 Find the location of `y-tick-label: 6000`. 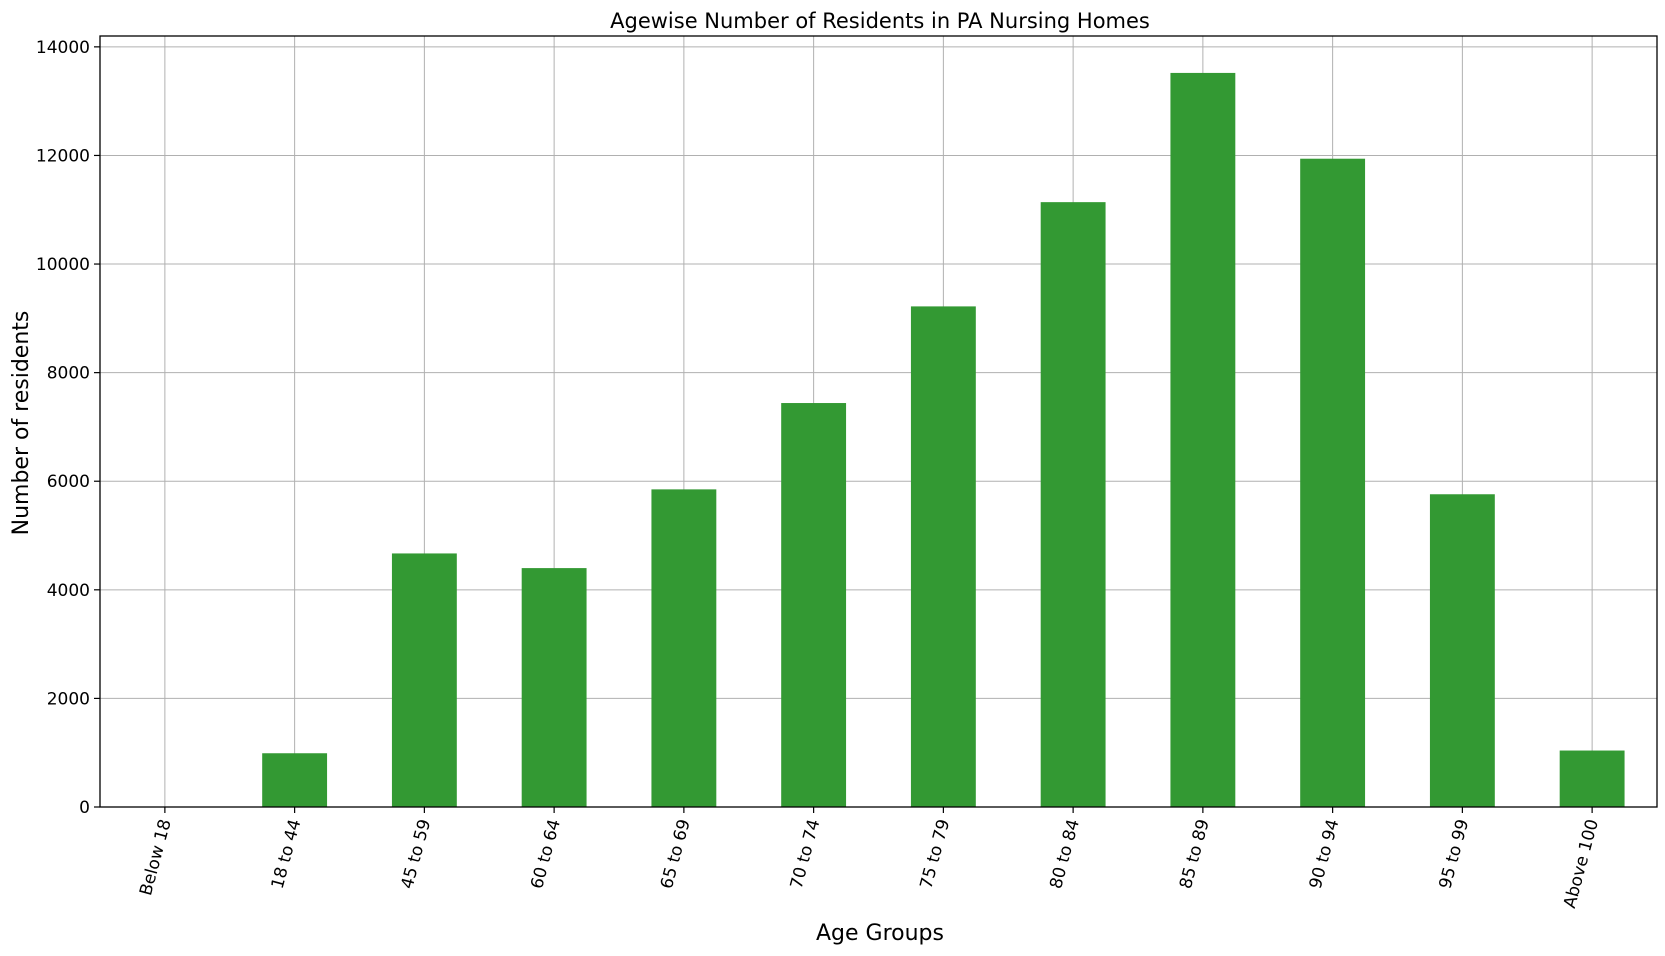

y-tick-label: 6000 is located at coordinates (68, 482).